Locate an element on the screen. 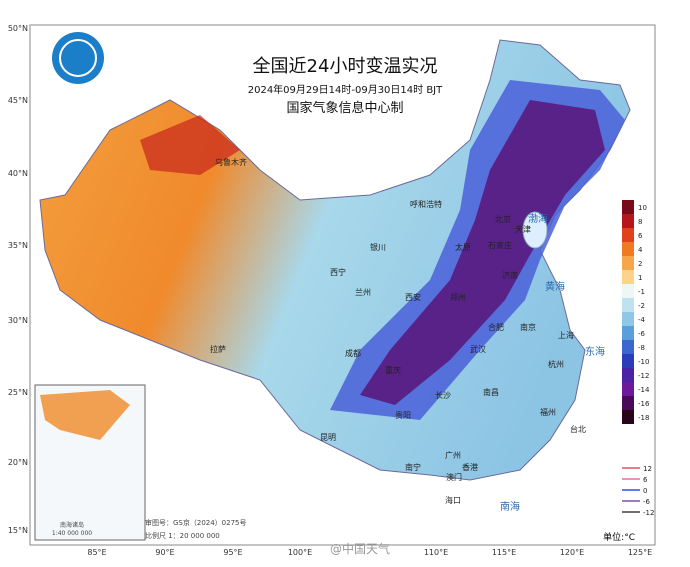 This screenshot has width=690, height=567. city-label: 乌鲁木齐 is located at coordinates (231, 162).